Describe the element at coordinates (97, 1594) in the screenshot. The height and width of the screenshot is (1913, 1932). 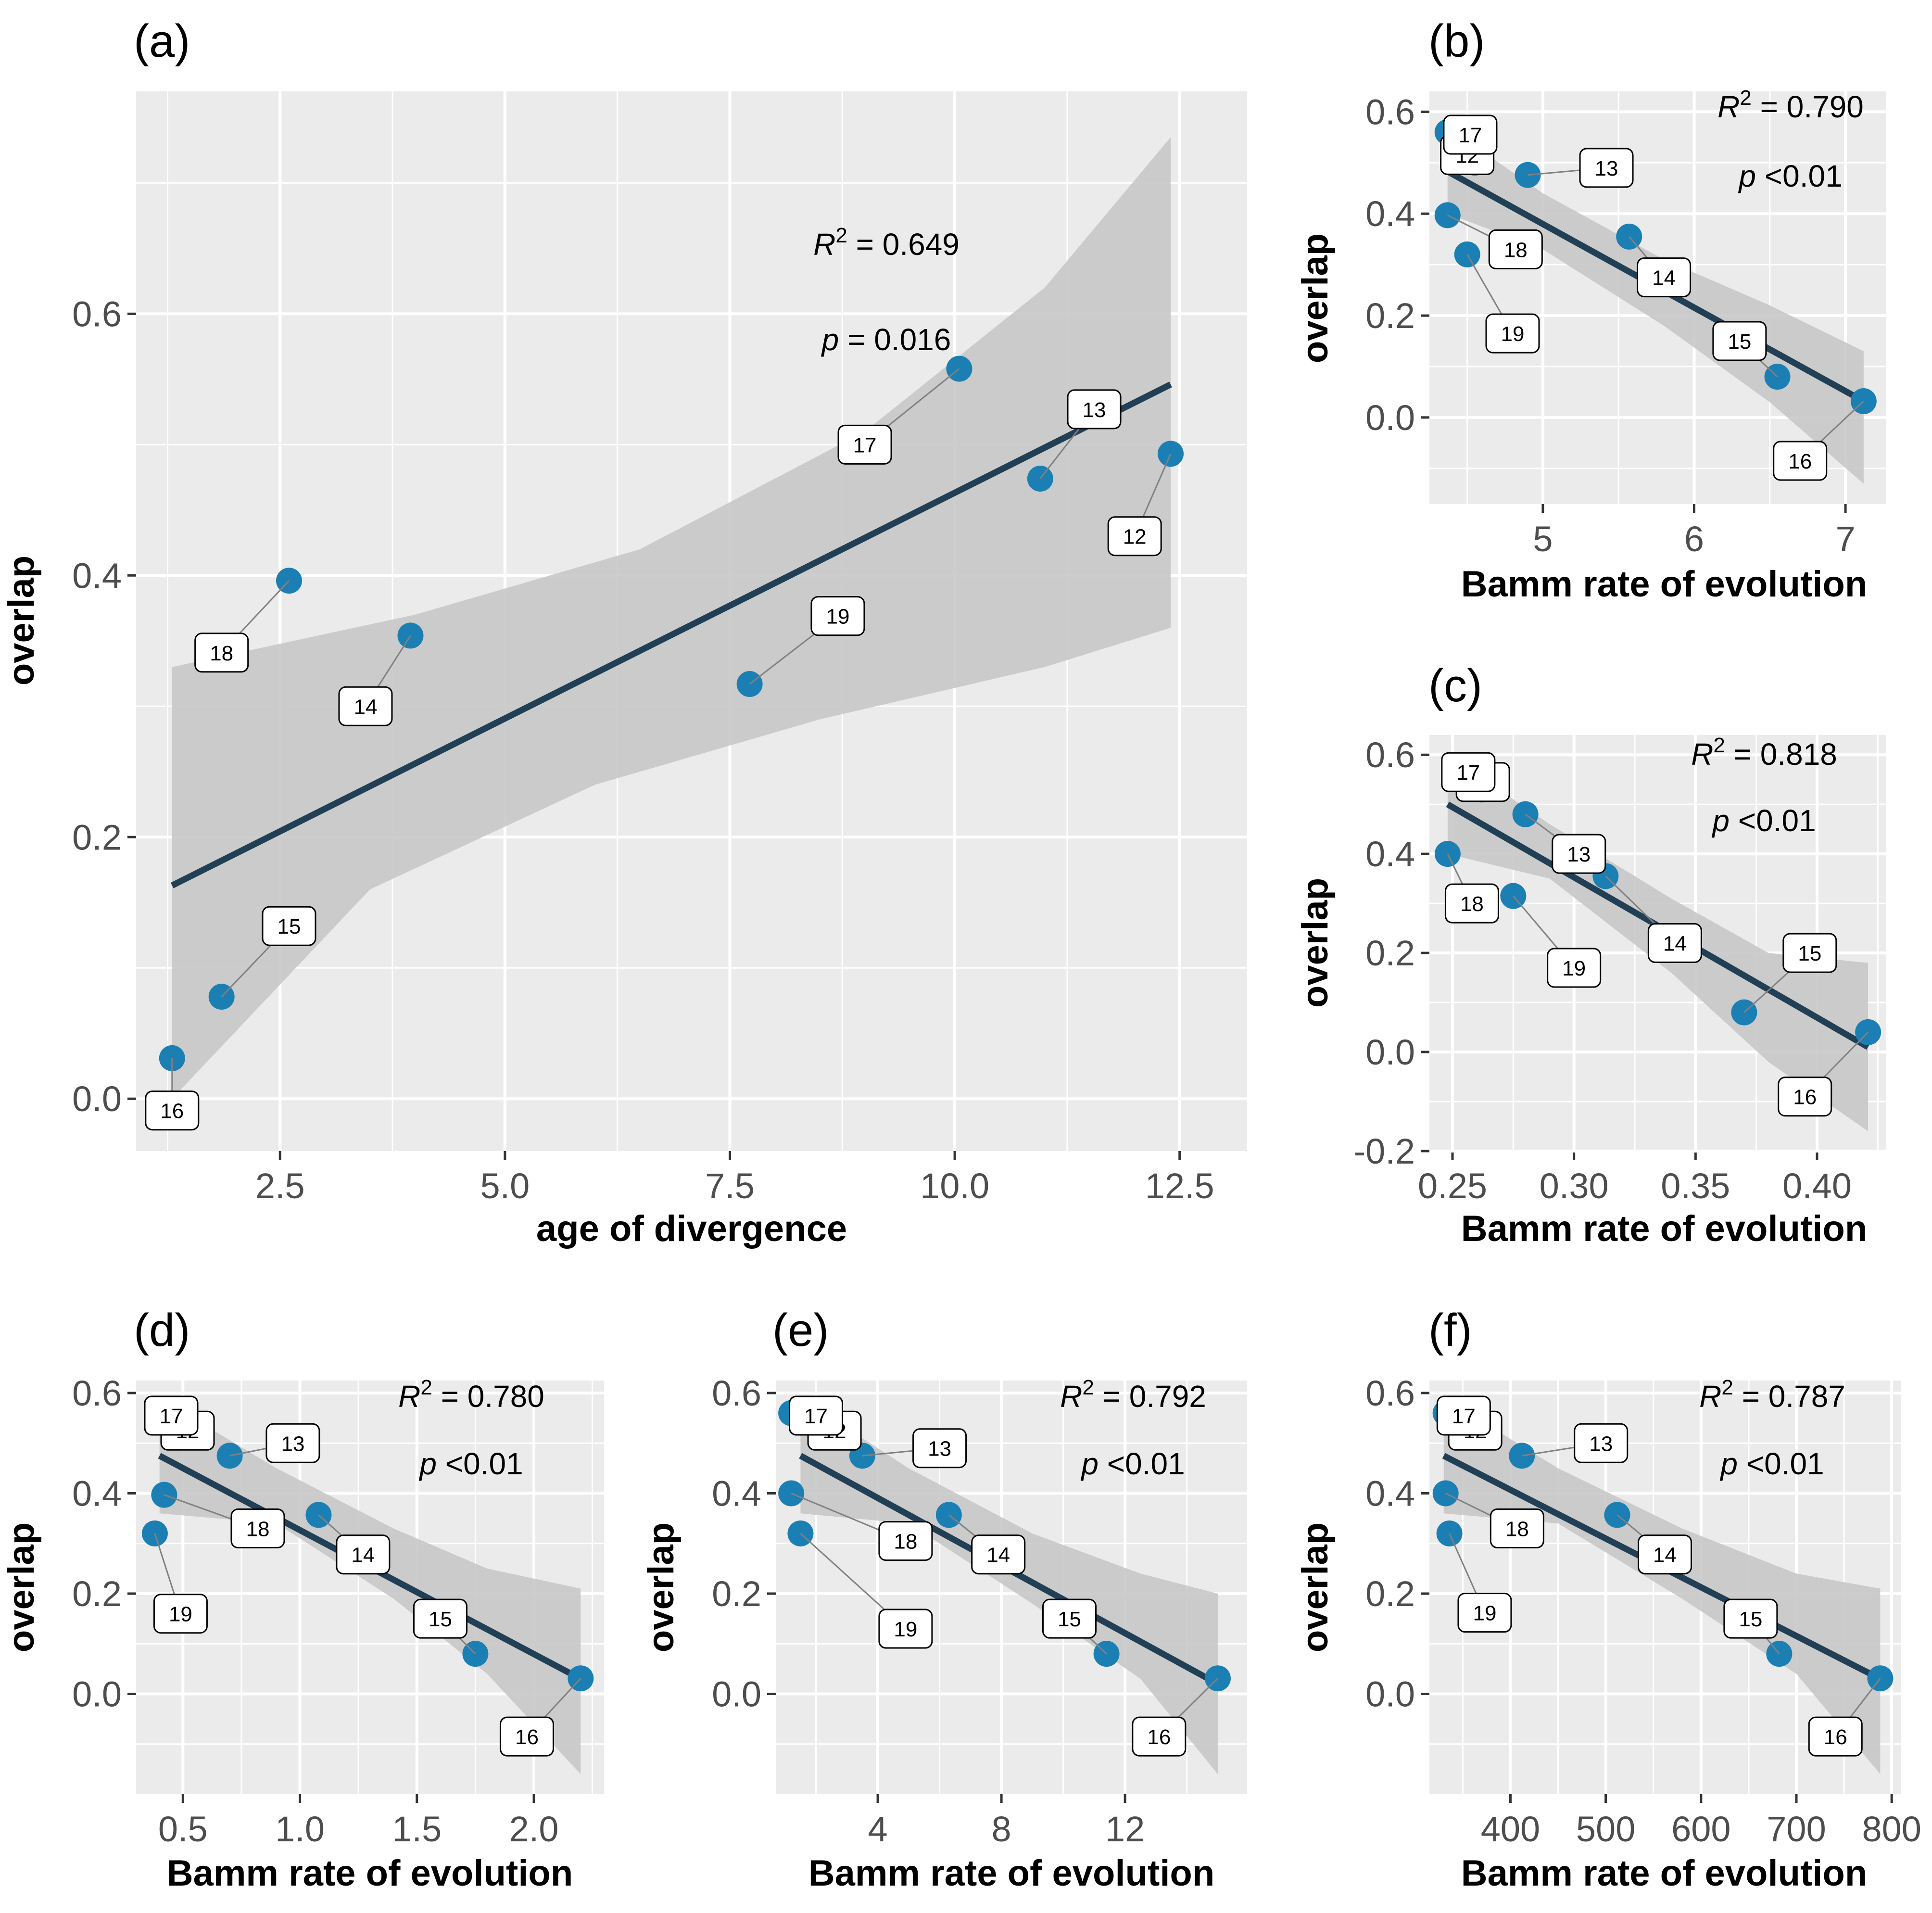
I see `y-tick-label: 0.2` at that location.